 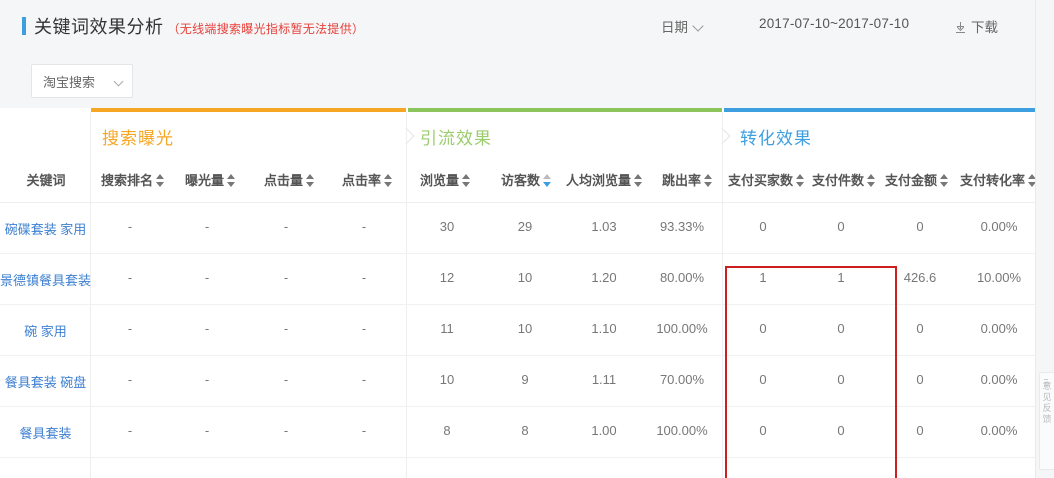 What do you see at coordinates (118, 80) in the screenshot?
I see `chevron-down-icon` at bounding box center [118, 80].